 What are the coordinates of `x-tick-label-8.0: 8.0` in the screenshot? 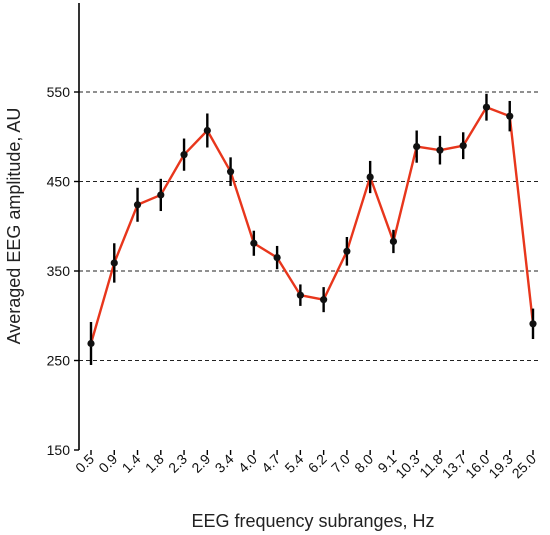 It's located at (363, 463).